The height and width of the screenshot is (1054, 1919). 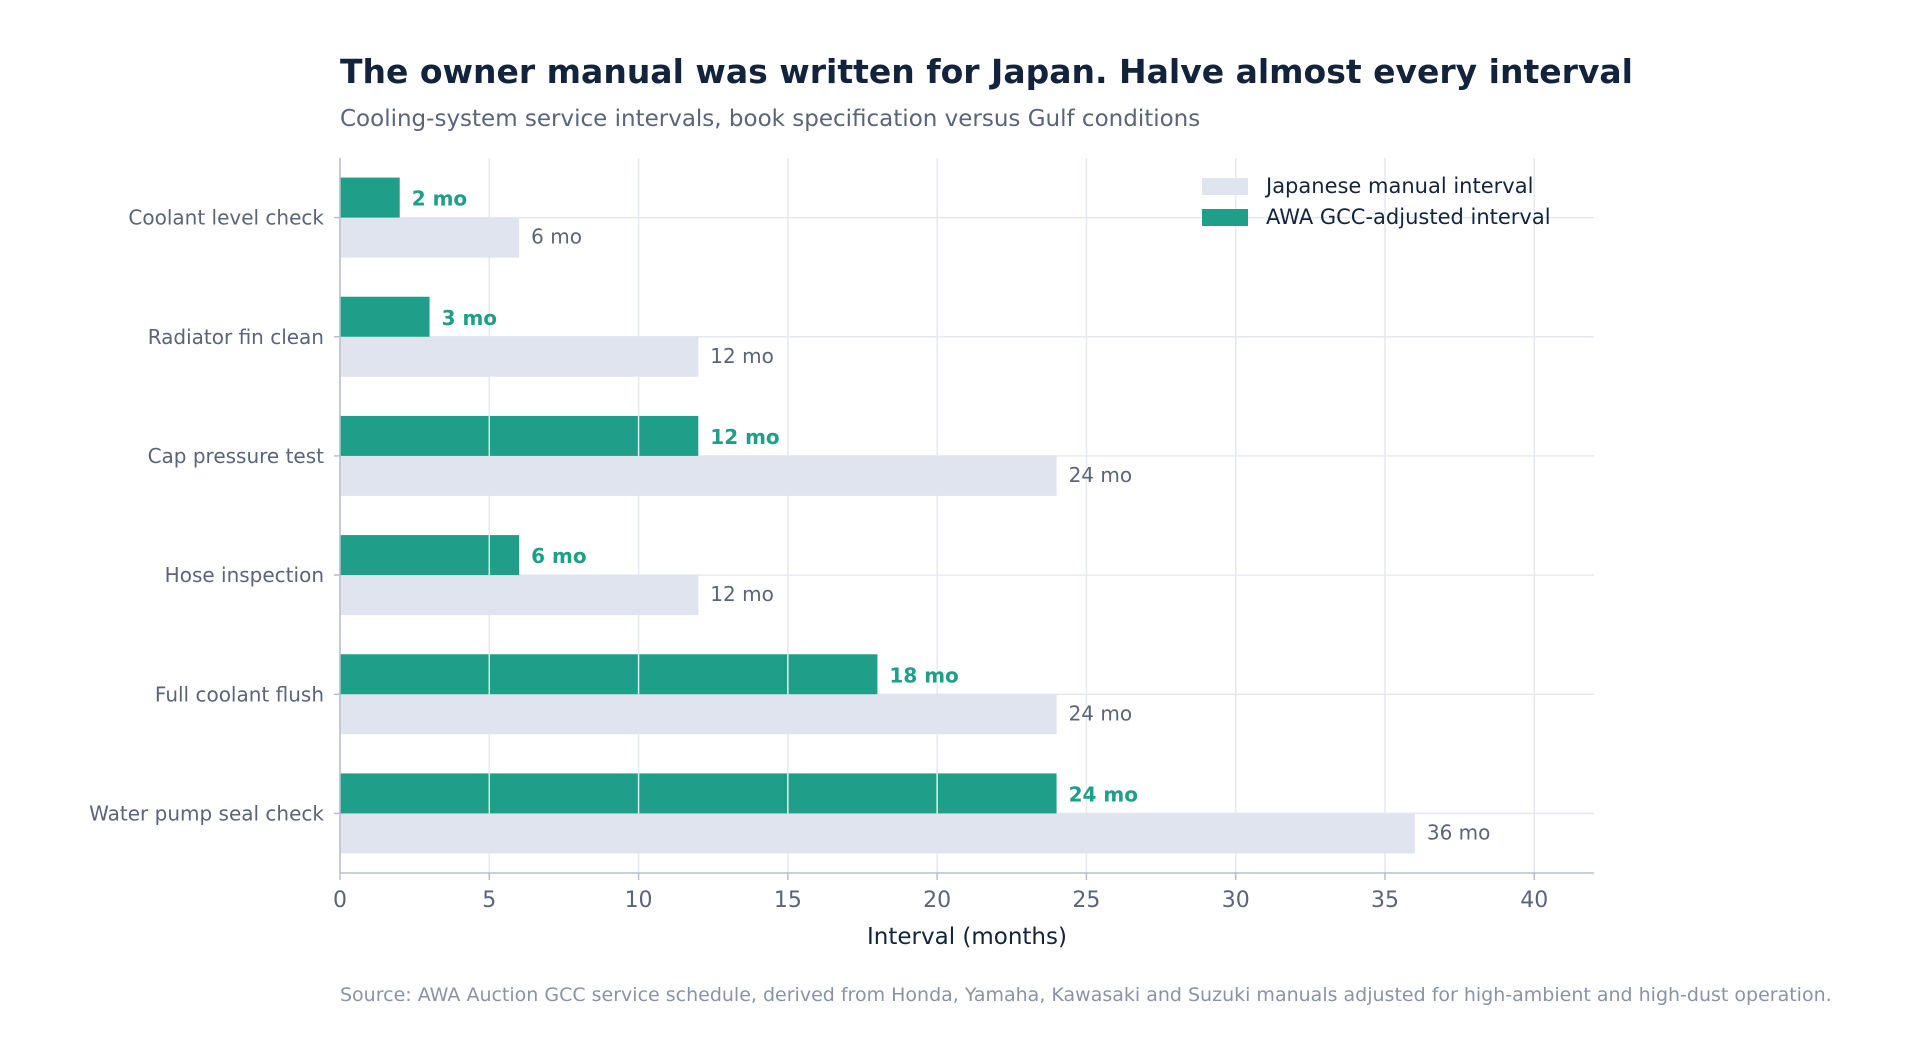 I want to click on x-tick-label: 5, so click(x=489, y=900).